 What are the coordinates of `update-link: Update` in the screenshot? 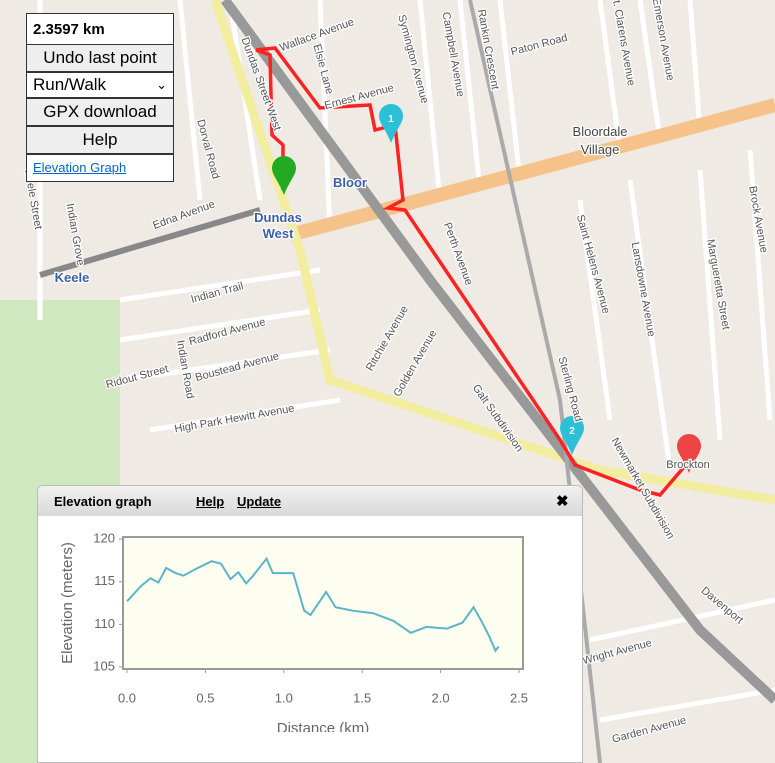 It's located at (259, 501).